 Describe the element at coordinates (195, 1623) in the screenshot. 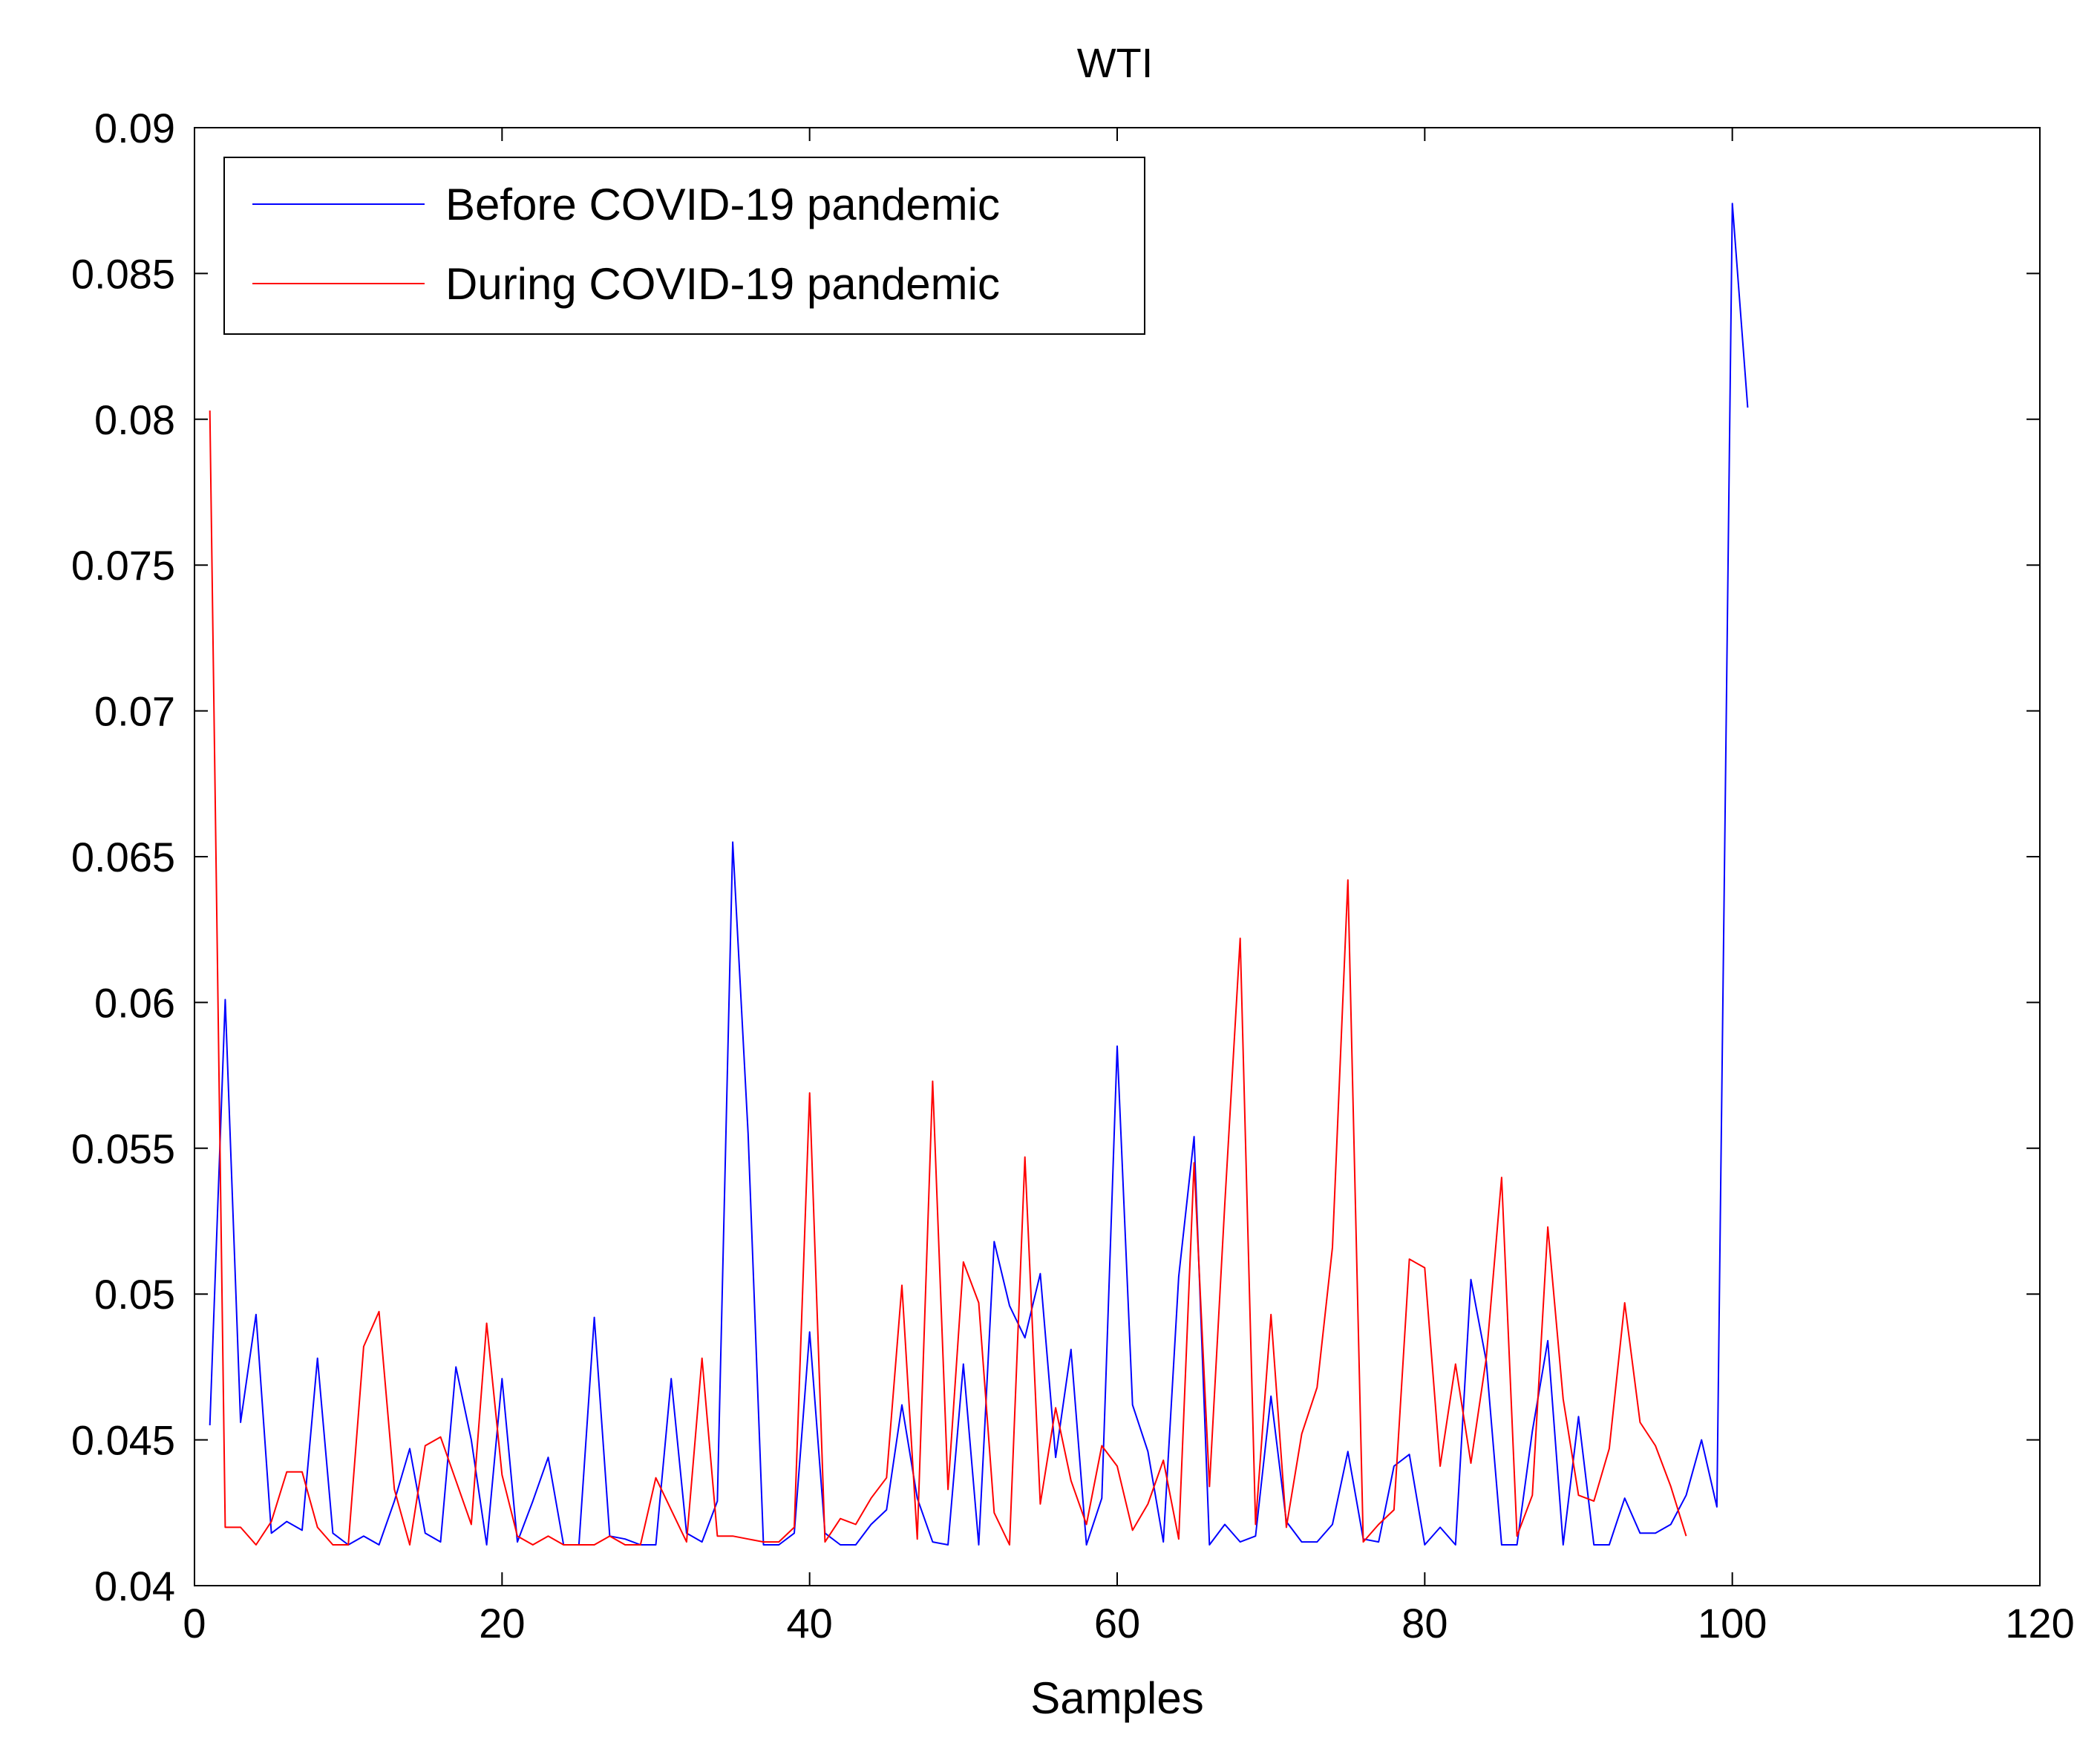

I see `x-tick-label: 0` at that location.